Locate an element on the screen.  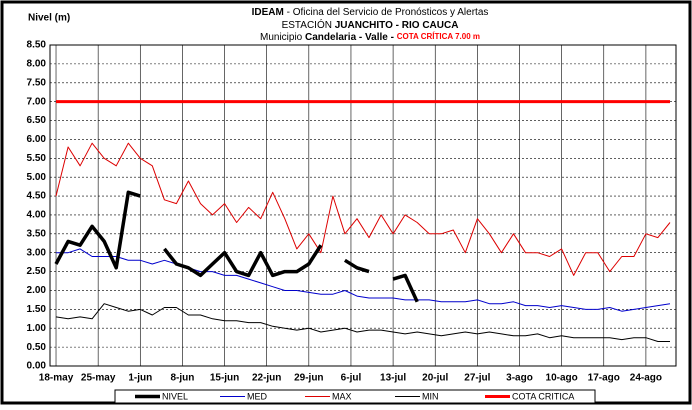
y-tick-label: 0.50 is located at coordinates (37, 347).